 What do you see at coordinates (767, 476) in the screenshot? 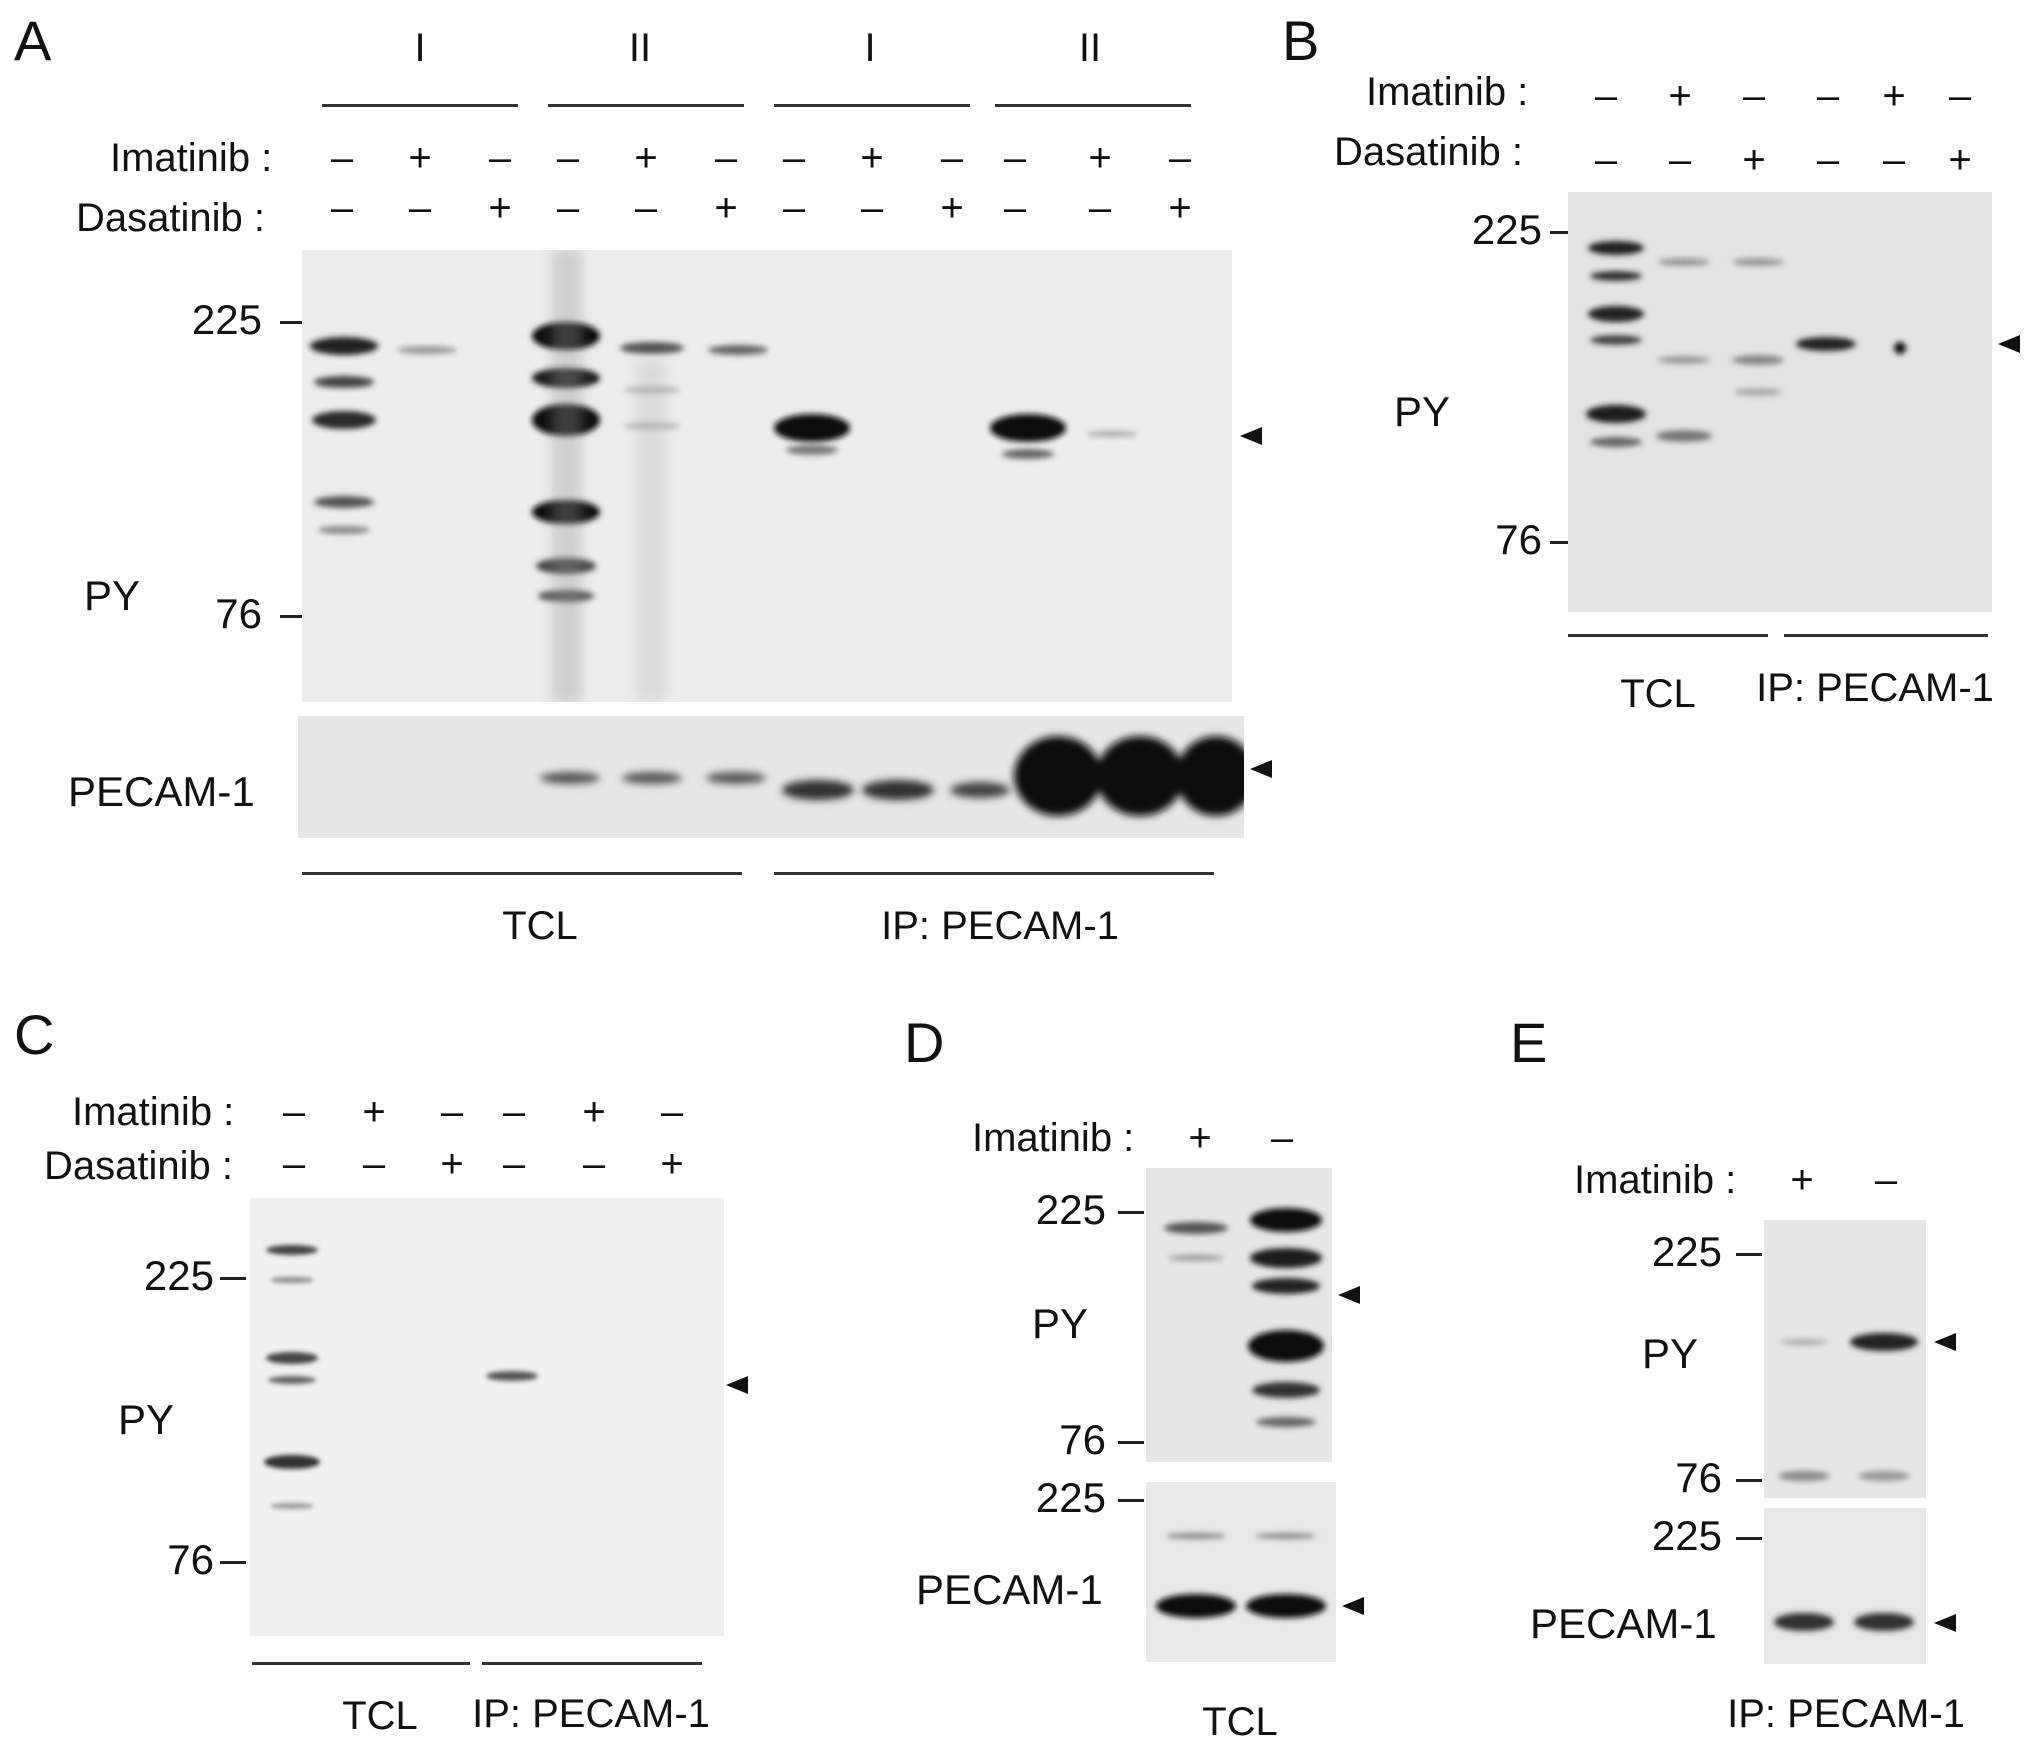
I see `blot-a-py` at bounding box center [767, 476].